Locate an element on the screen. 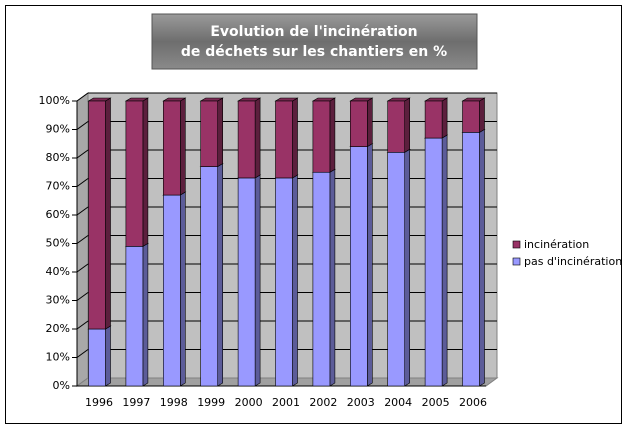 The width and height of the screenshot is (628, 429). y-tick-label: 70% is located at coordinates (58, 186).